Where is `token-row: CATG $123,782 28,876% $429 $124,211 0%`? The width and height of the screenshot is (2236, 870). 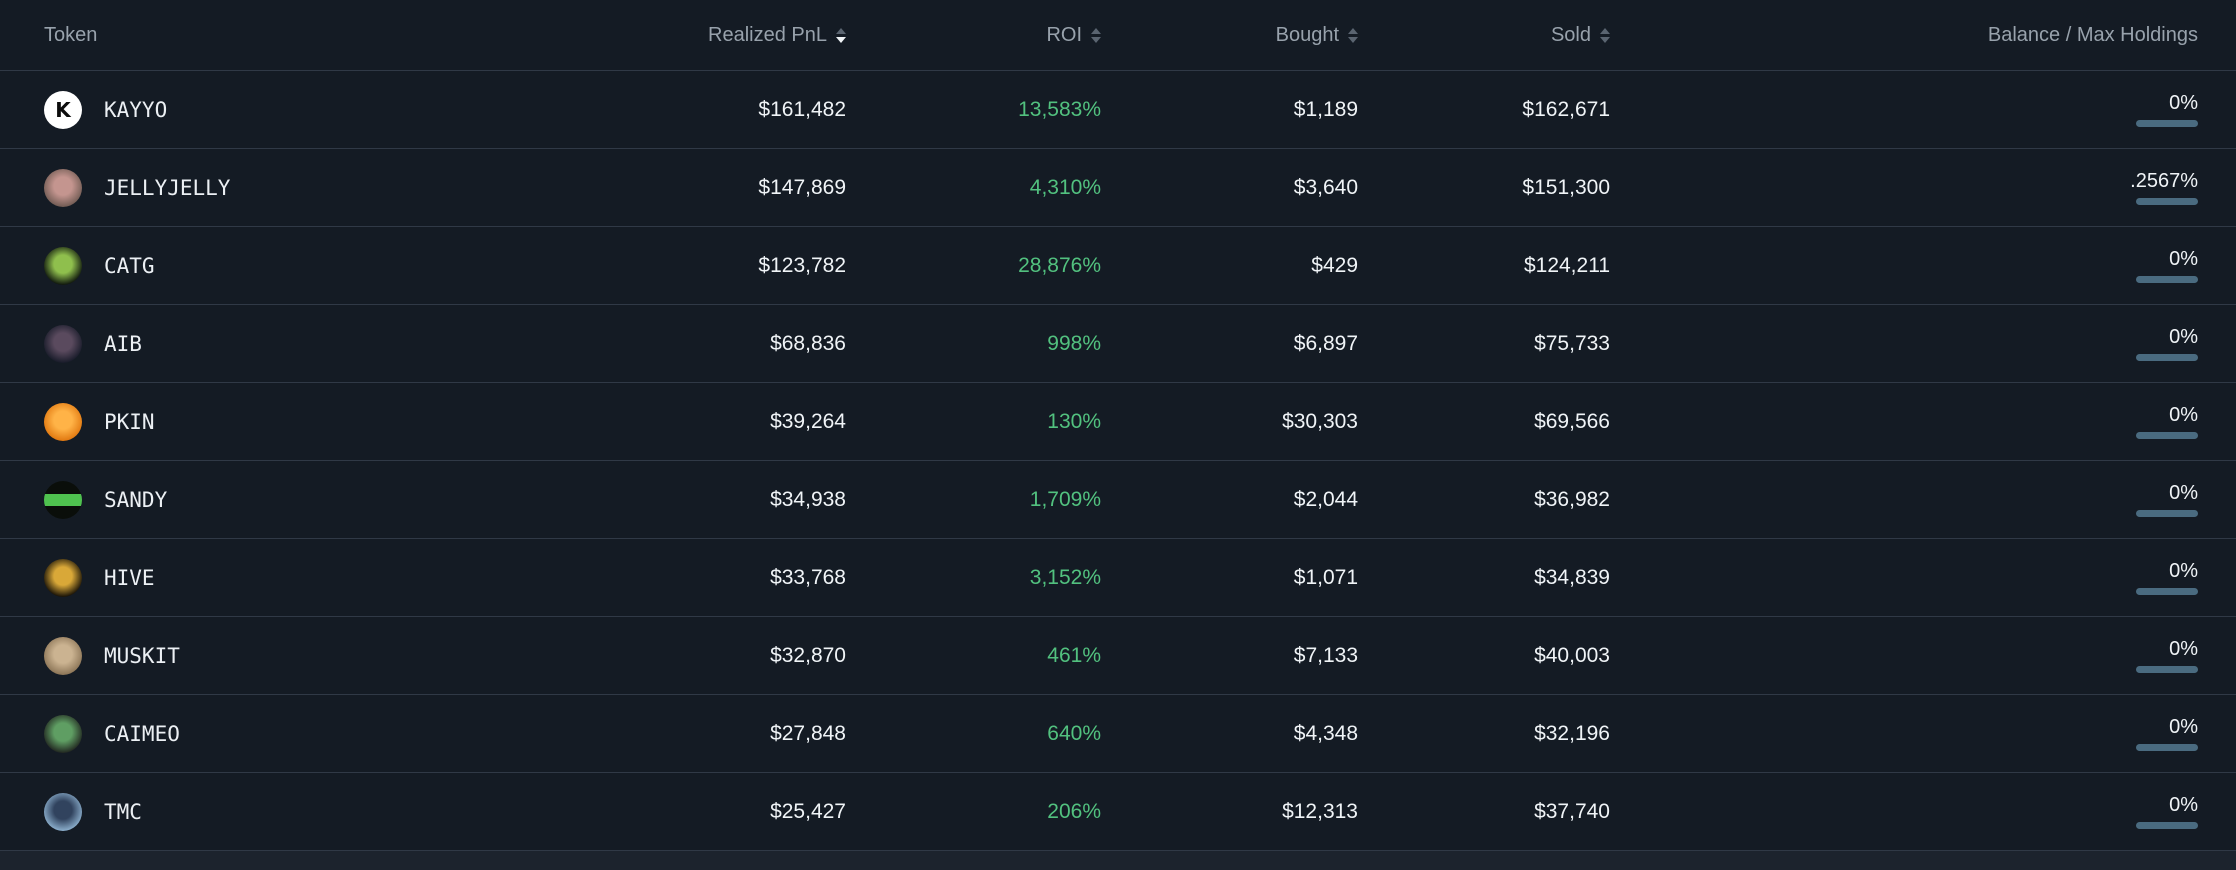 token-row: CATG $123,782 28,876% $429 $124,211 0% is located at coordinates (1118, 265).